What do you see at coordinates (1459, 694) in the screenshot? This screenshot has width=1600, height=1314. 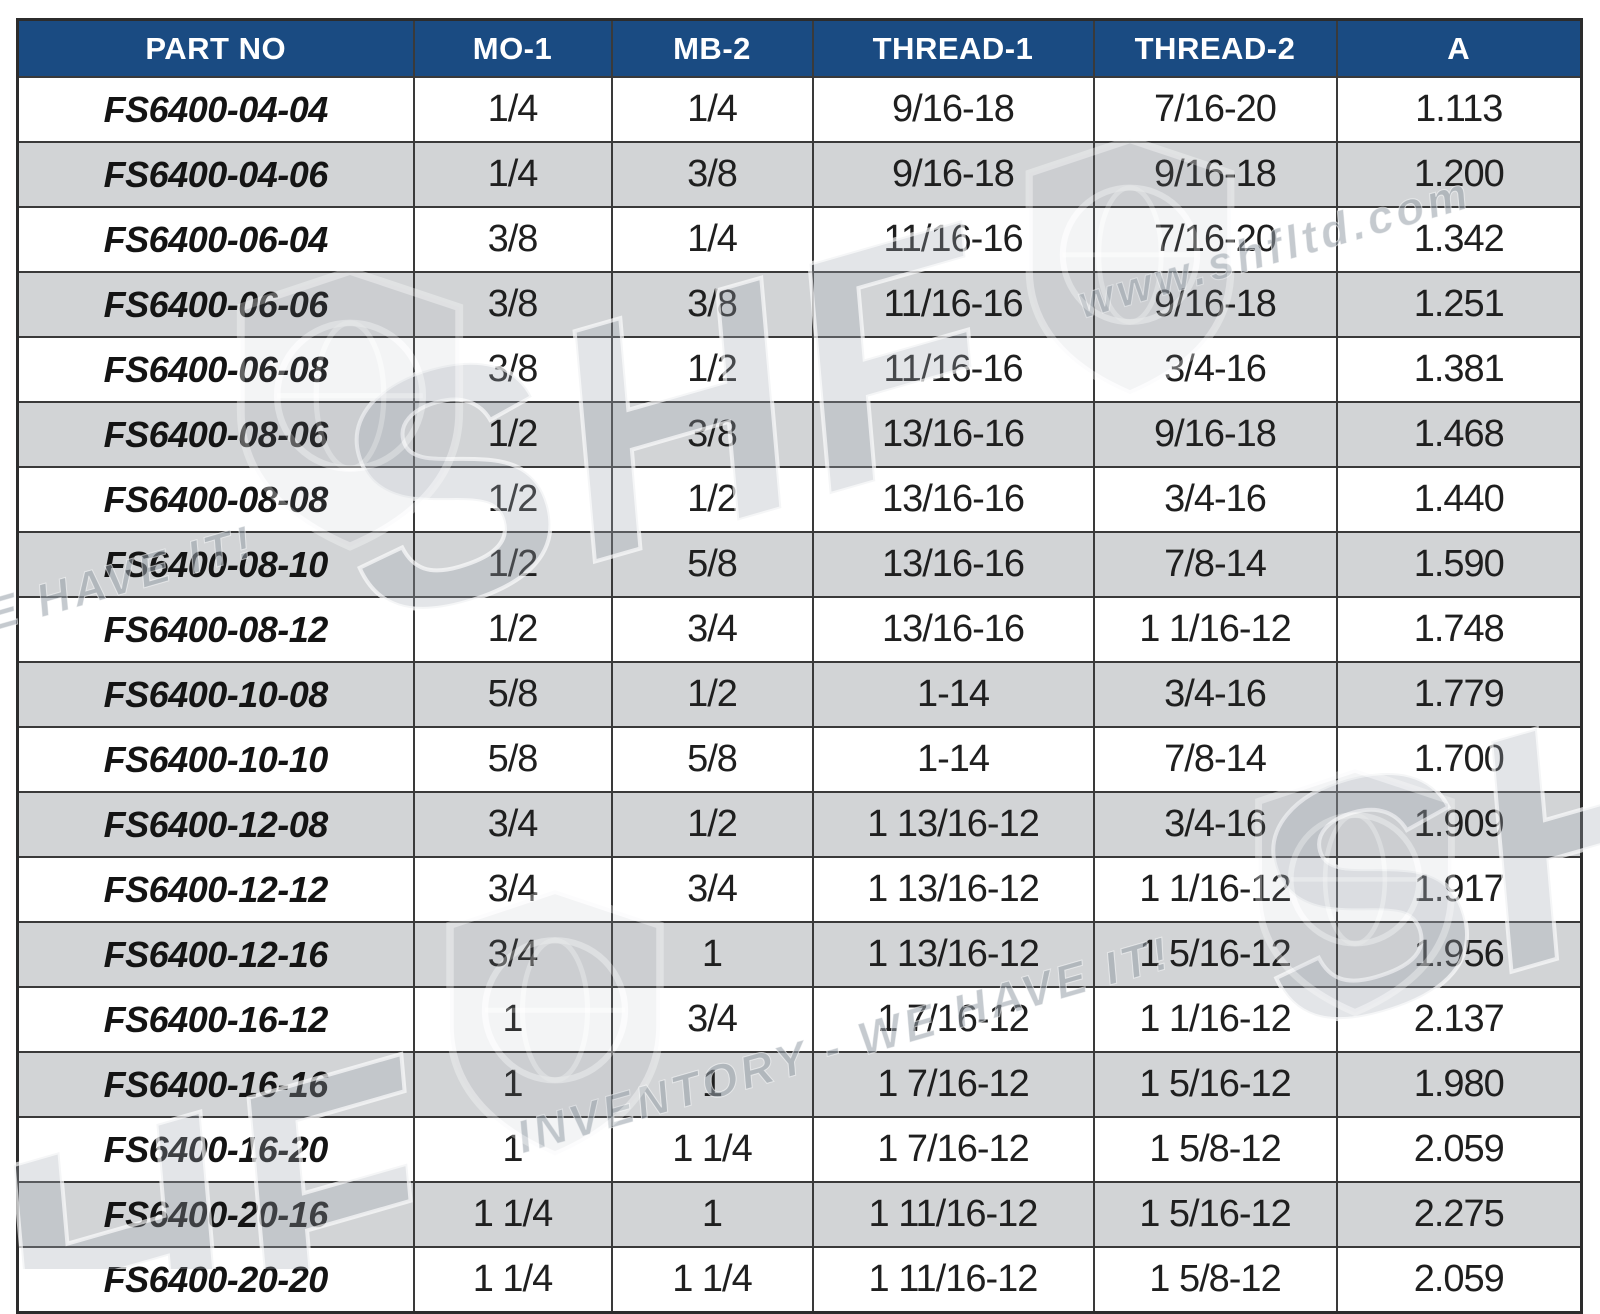 I see `spec-value-cell: 1.779` at bounding box center [1459, 694].